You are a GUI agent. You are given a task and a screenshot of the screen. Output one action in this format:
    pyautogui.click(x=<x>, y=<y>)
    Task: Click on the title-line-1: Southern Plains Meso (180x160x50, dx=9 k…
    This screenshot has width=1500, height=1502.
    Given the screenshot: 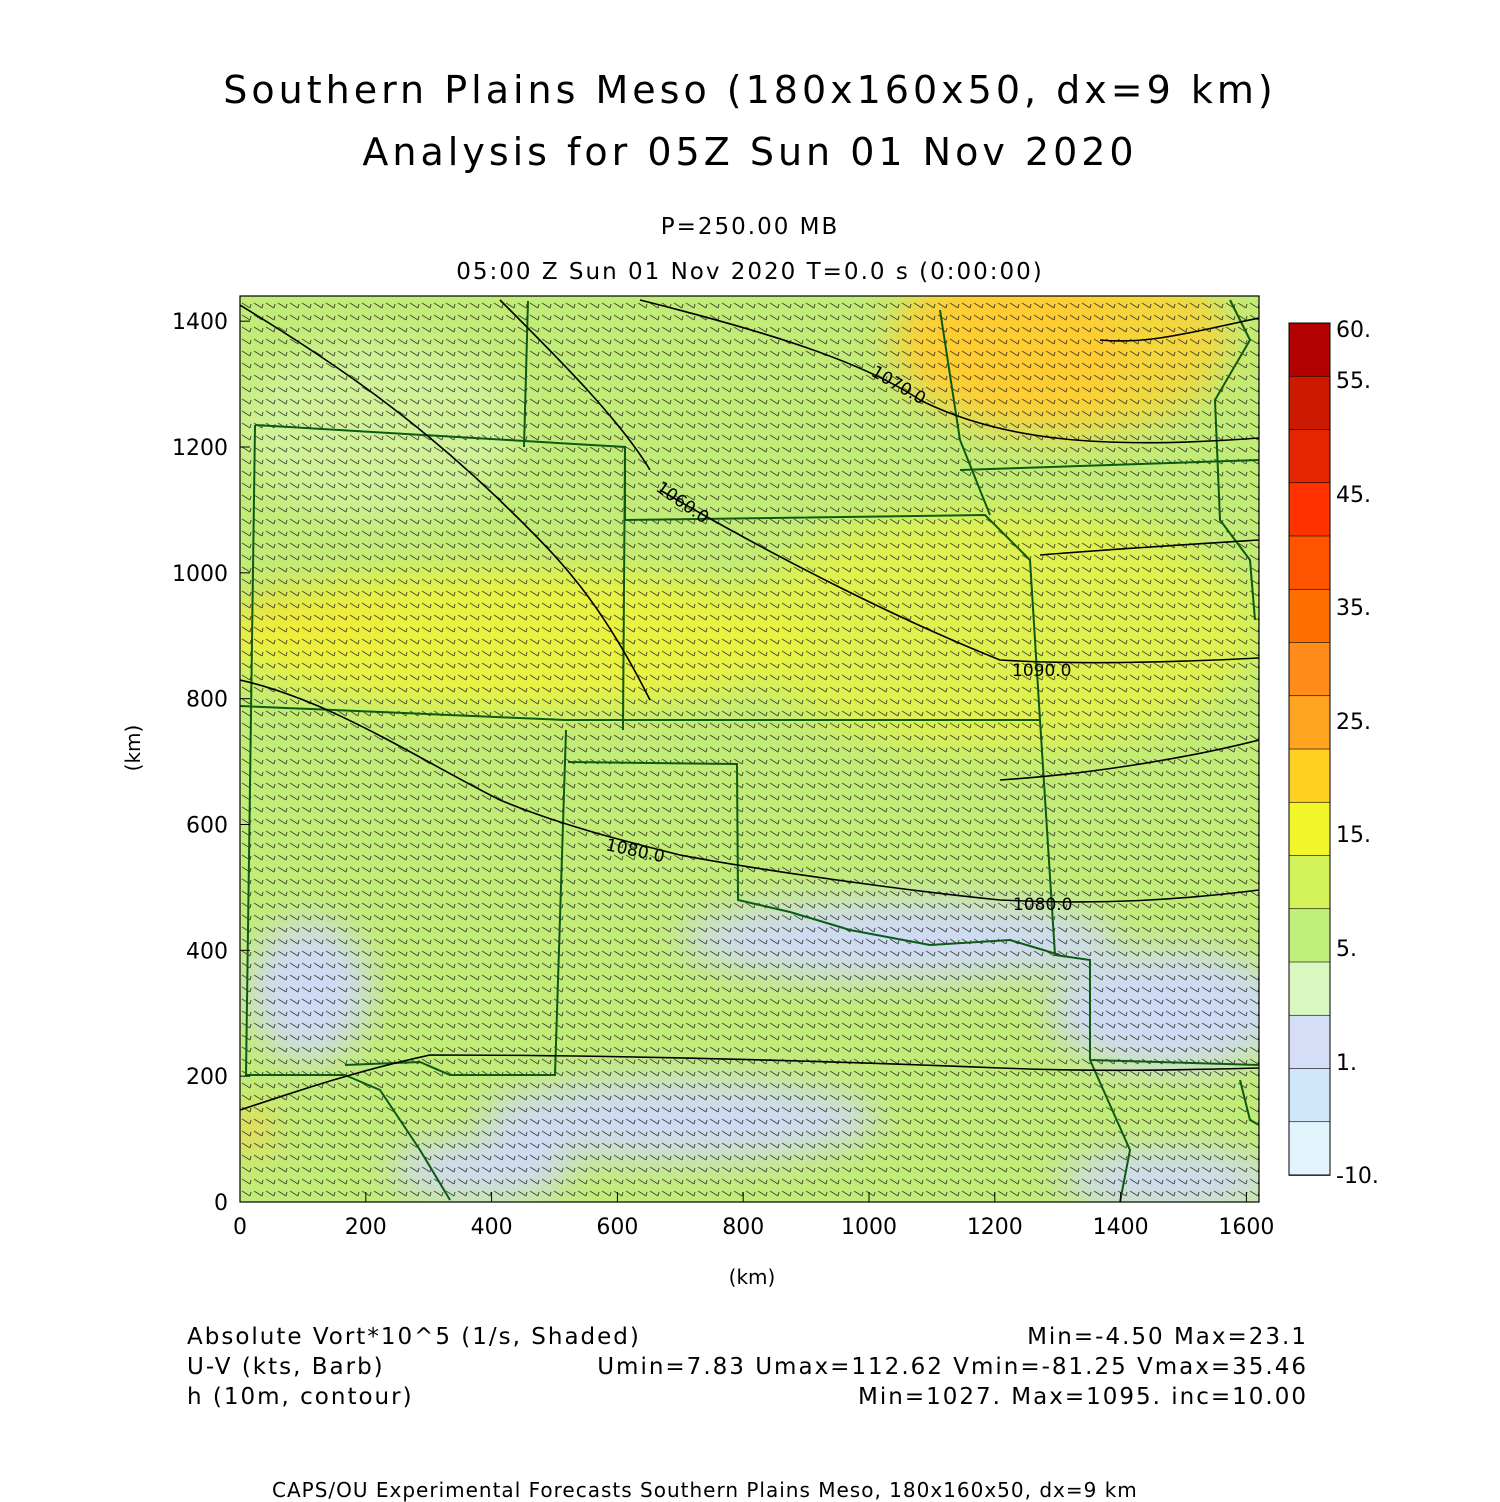 What is the action you would take?
    pyautogui.click(x=750, y=90)
    